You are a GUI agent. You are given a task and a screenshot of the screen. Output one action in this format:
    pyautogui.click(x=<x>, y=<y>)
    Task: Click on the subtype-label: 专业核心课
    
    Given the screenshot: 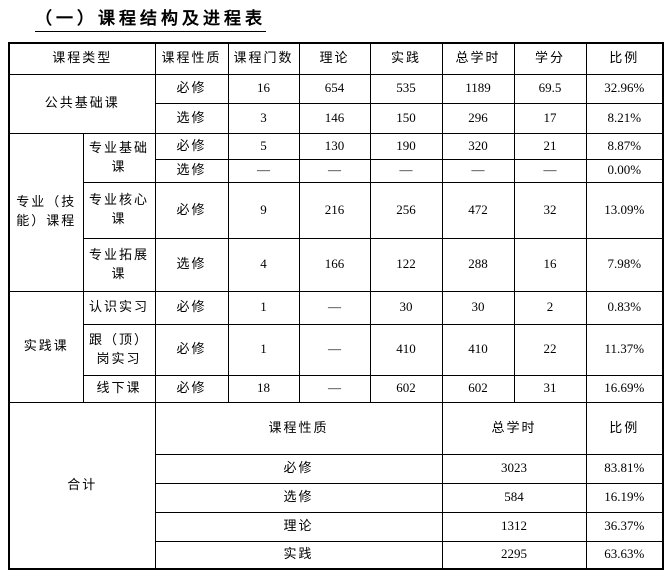 What is the action you would take?
    pyautogui.click(x=119, y=210)
    